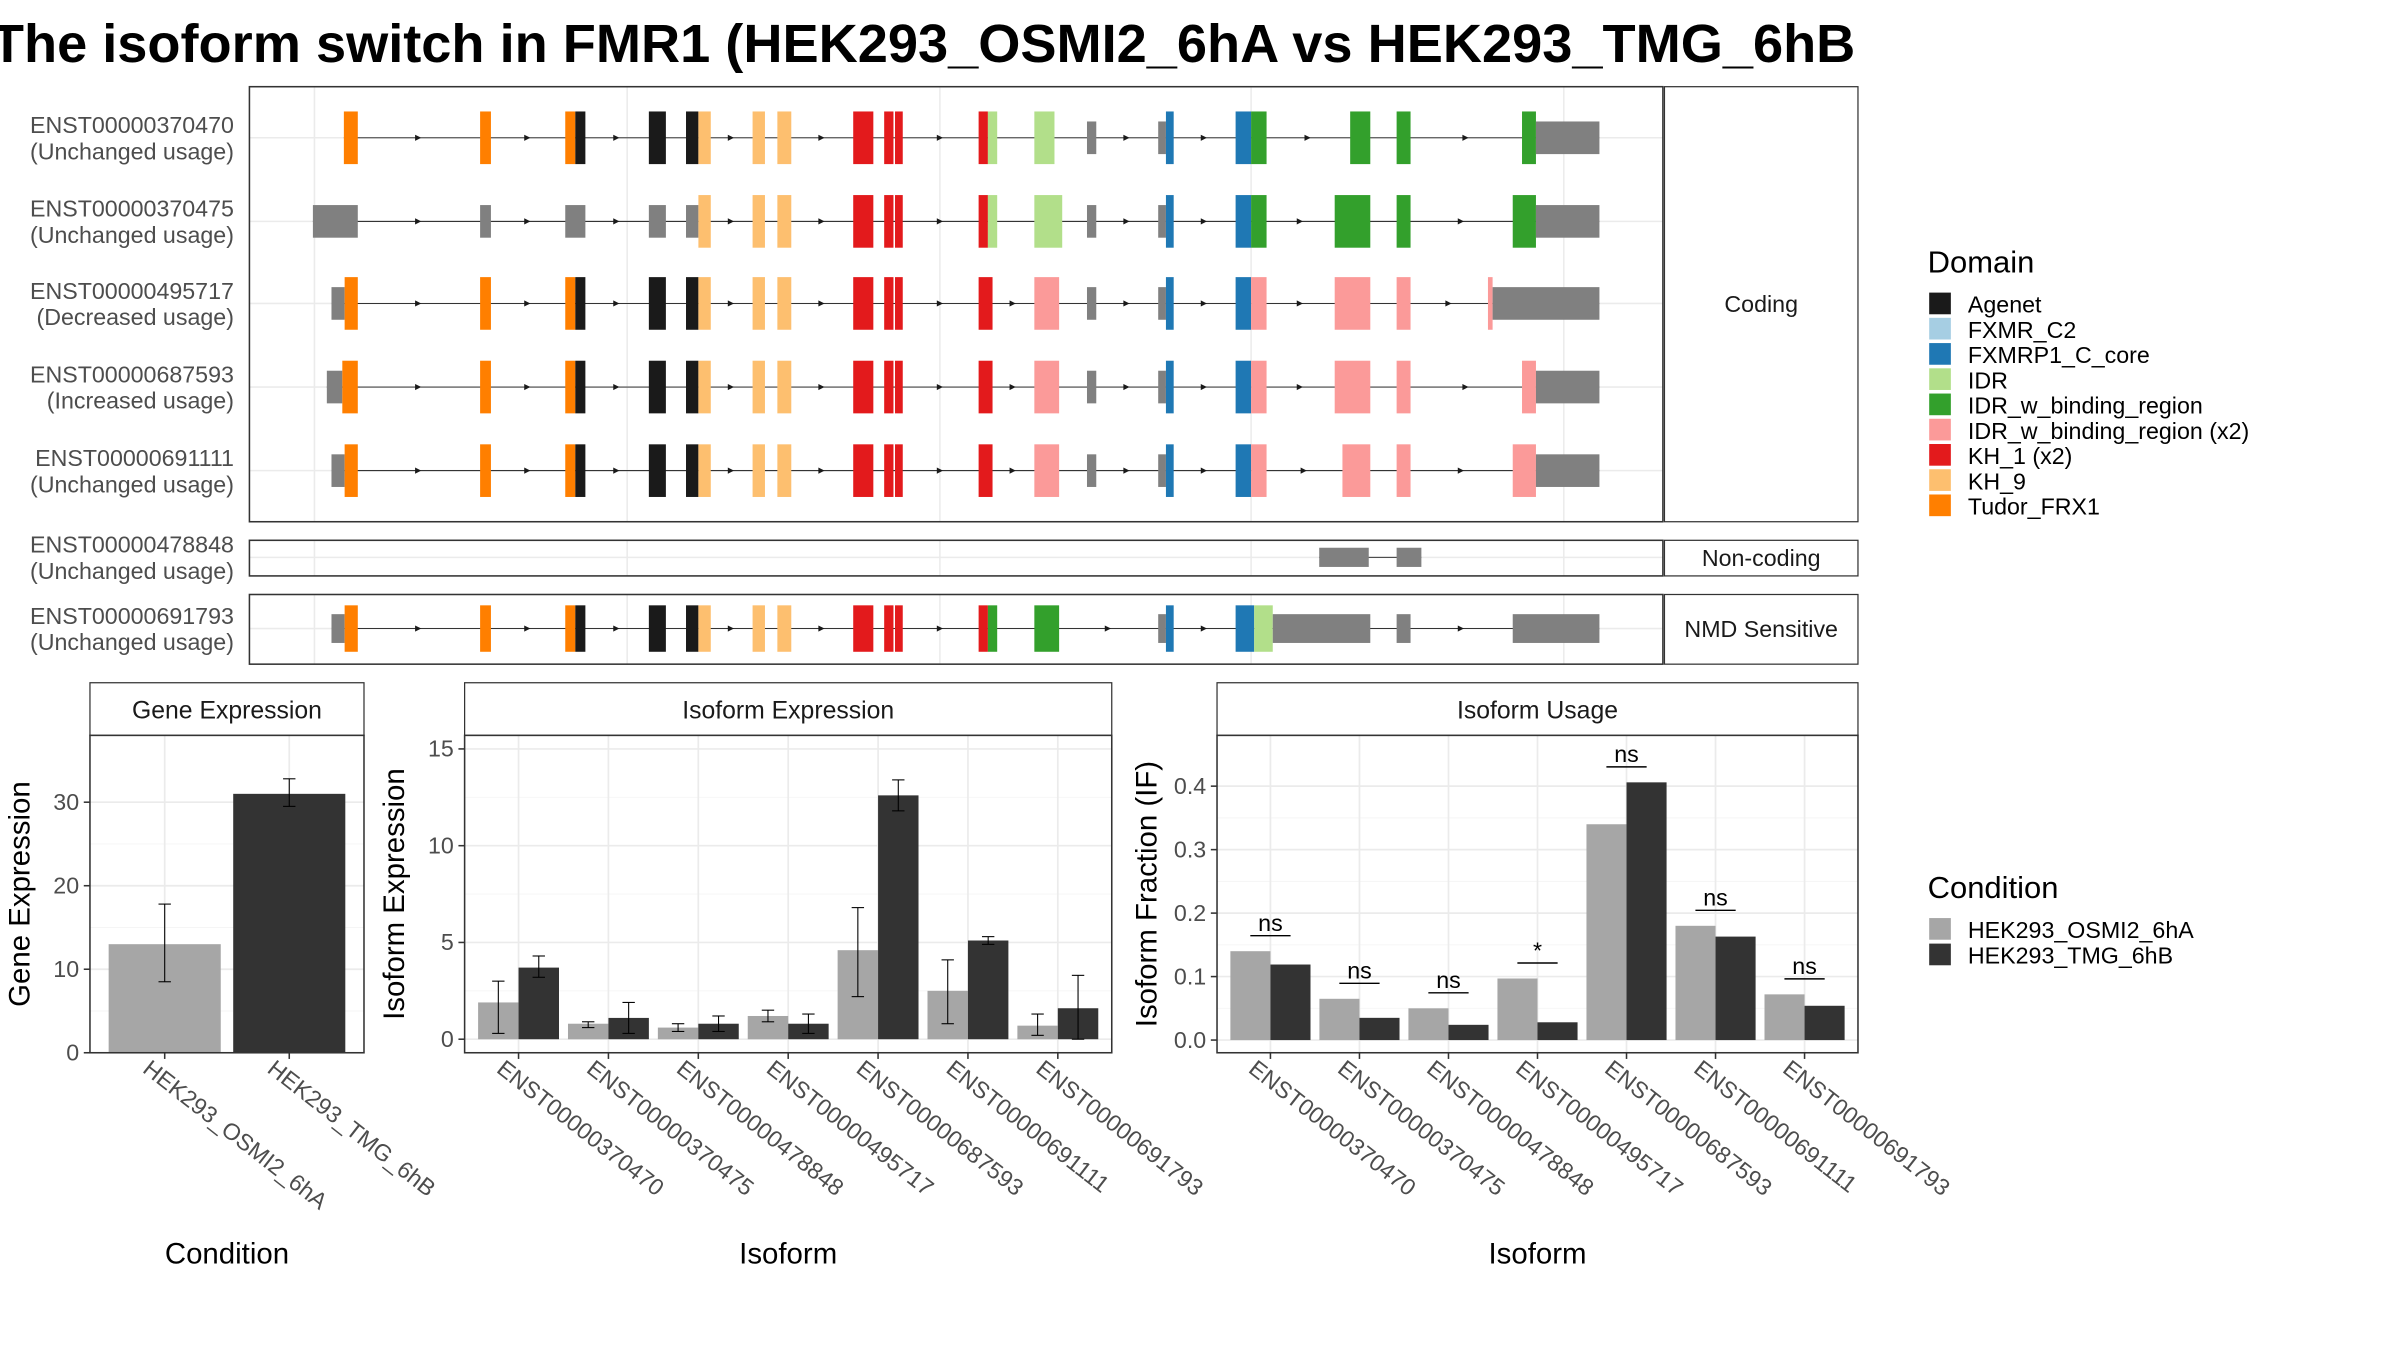 This screenshot has height=1350, width=2400. I want to click on x-tick-label: ENST00000495717, so click(1599, 1128).